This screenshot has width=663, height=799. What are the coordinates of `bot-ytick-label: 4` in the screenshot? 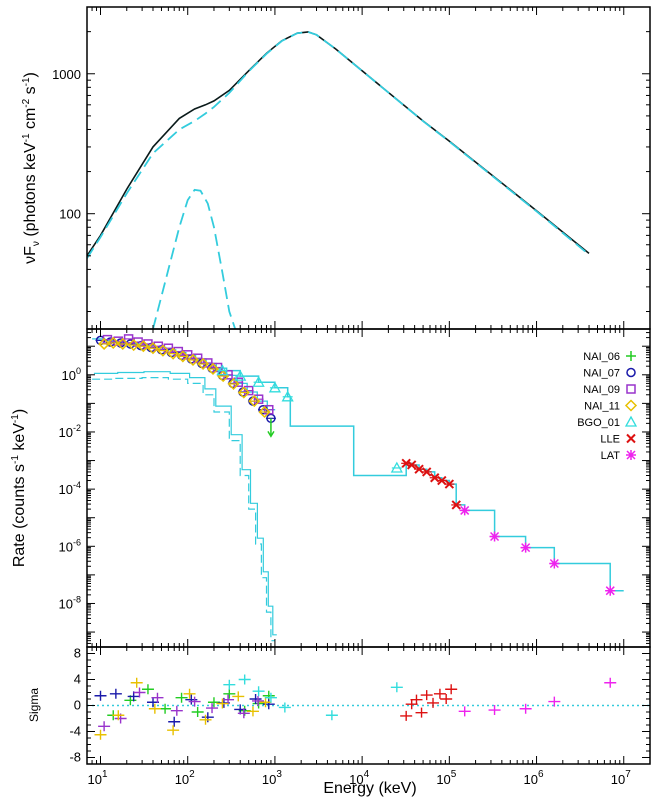 It's located at (77, 679).